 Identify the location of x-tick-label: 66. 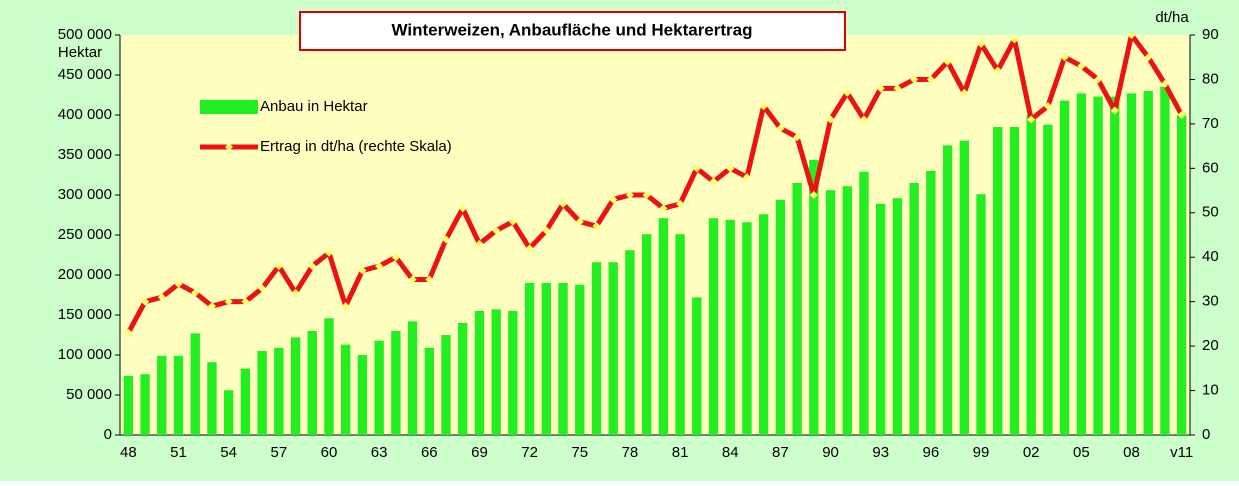
(429, 452).